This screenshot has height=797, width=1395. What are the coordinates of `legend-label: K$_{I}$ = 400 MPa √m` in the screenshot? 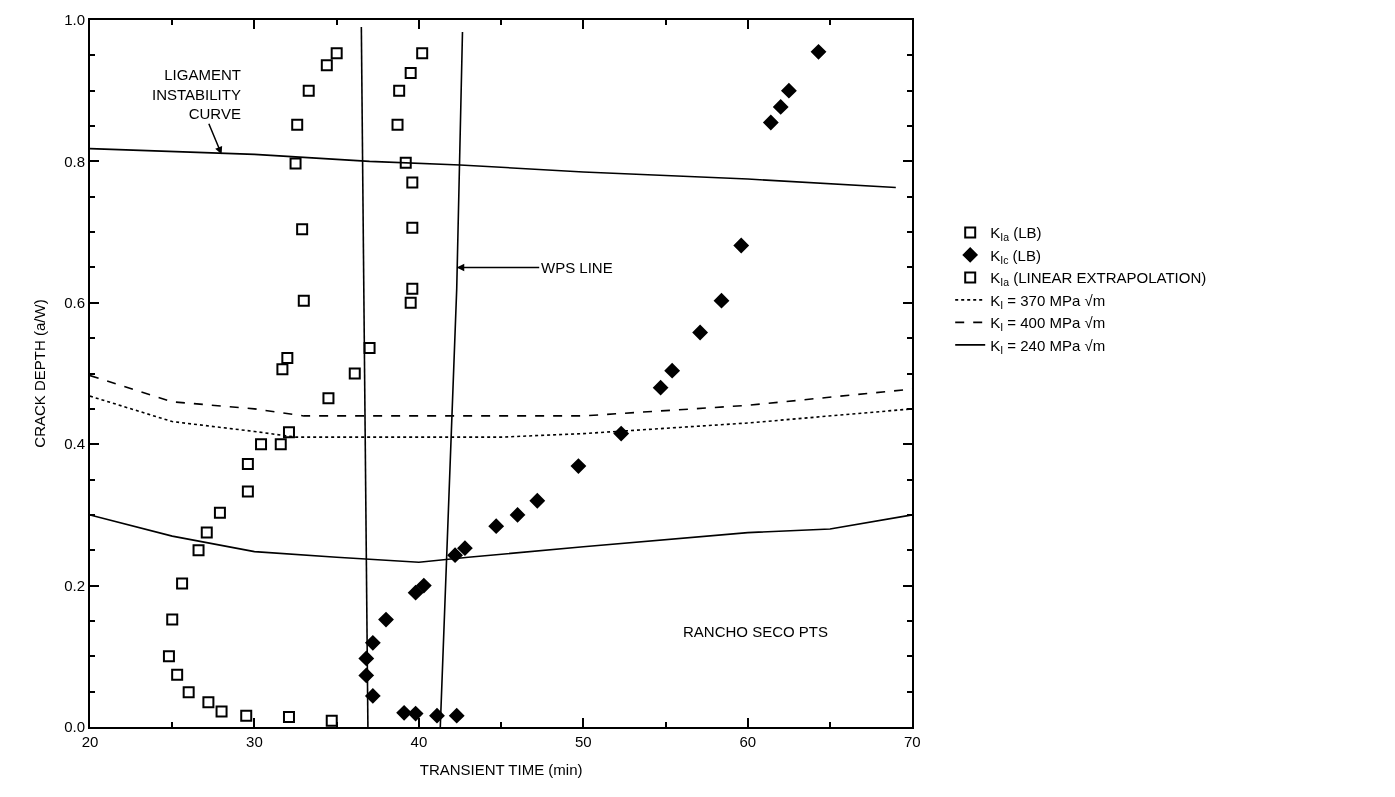 It's located at (1048, 324).